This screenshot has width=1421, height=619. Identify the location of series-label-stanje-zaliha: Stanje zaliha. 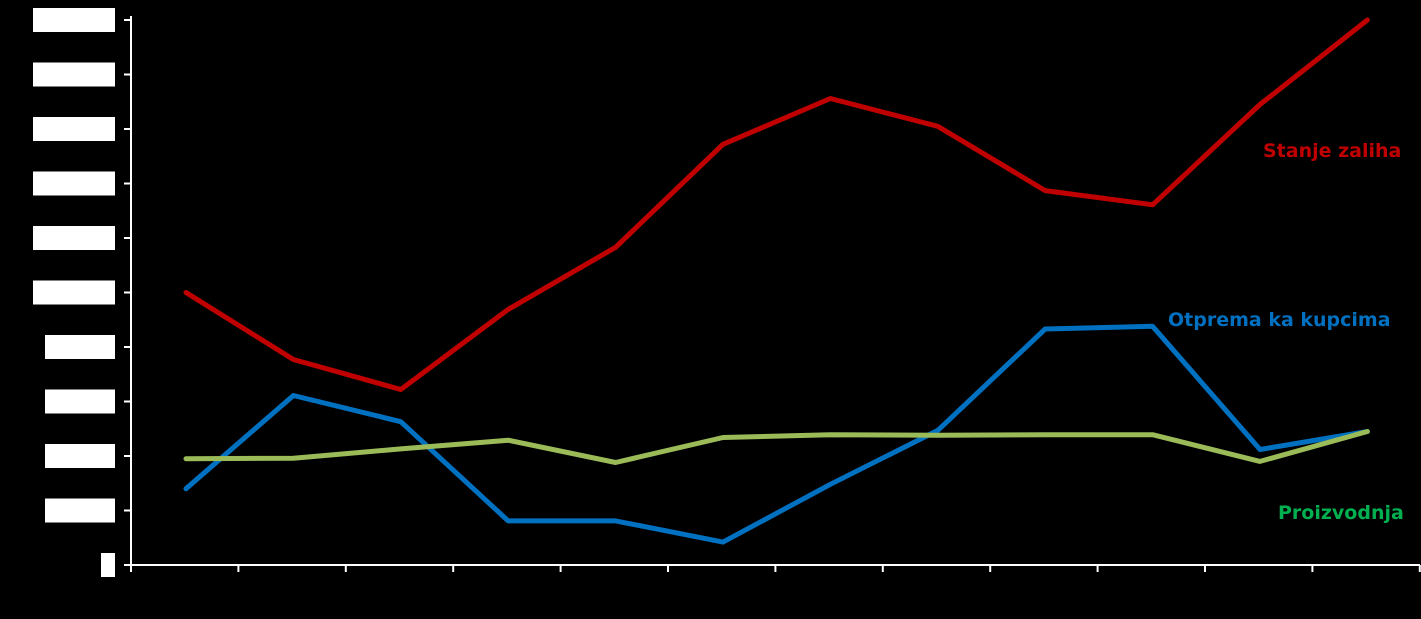
(1332, 151).